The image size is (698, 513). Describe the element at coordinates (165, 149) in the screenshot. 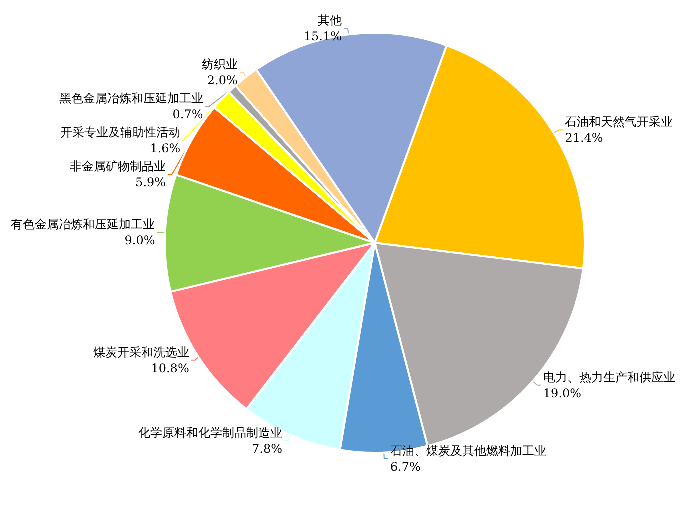

I see `data-label: 1.6%` at that location.